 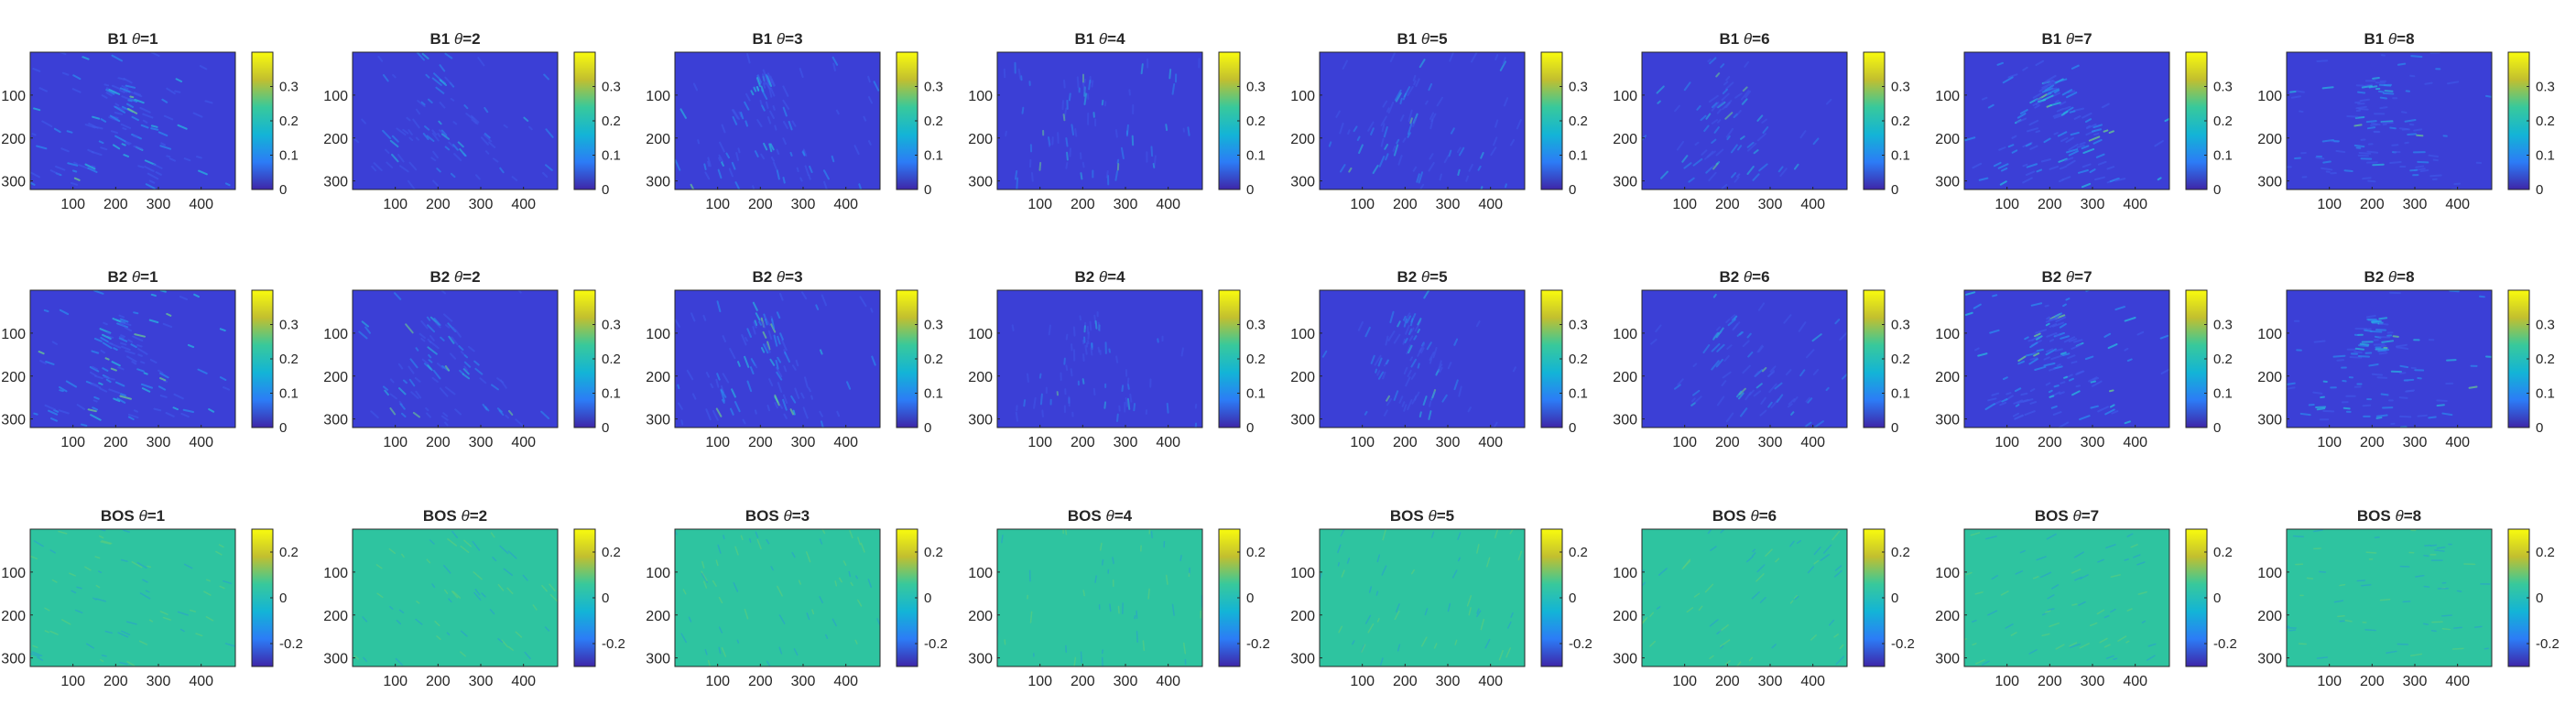 What do you see at coordinates (1744, 597) in the screenshot?
I see `heatmap-image` at bounding box center [1744, 597].